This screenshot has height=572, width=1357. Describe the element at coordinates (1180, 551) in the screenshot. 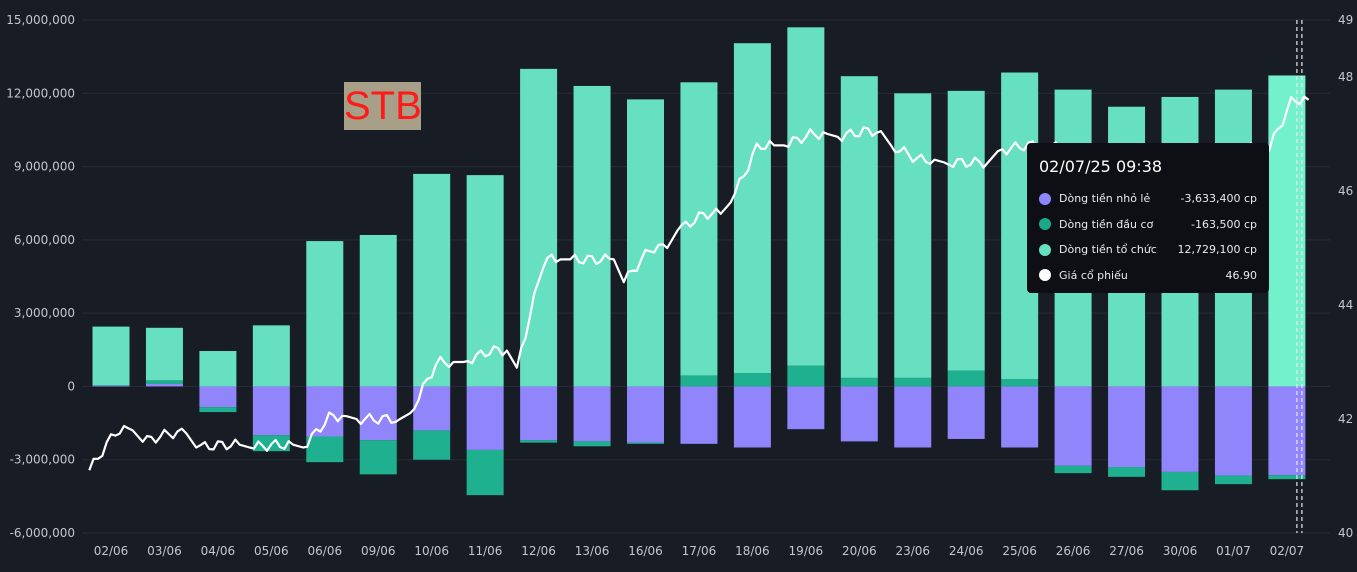

I see `x-axis-tick-label: 30/06` at that location.